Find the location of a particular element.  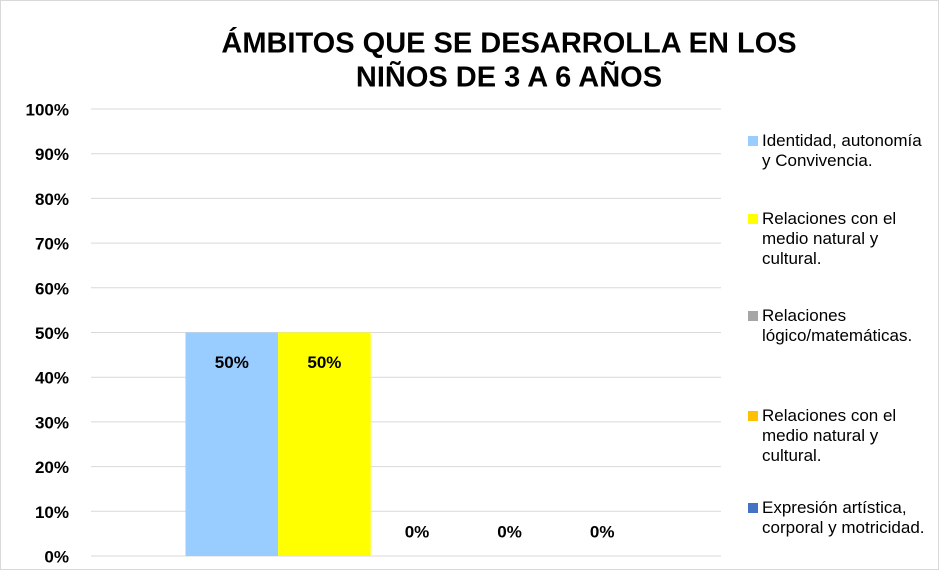

y-tick-label: 40% is located at coordinates (52, 378).